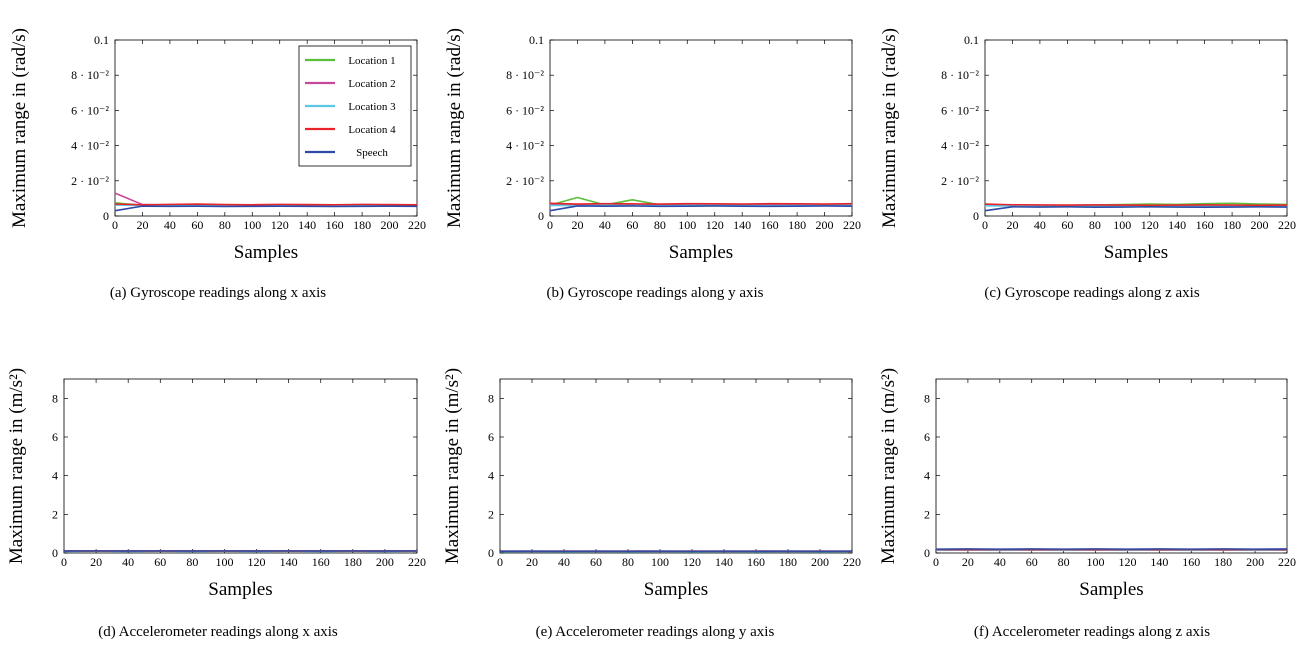  What do you see at coordinates (371, 84) in the screenshot?
I see `legend-label: Location 2` at bounding box center [371, 84].